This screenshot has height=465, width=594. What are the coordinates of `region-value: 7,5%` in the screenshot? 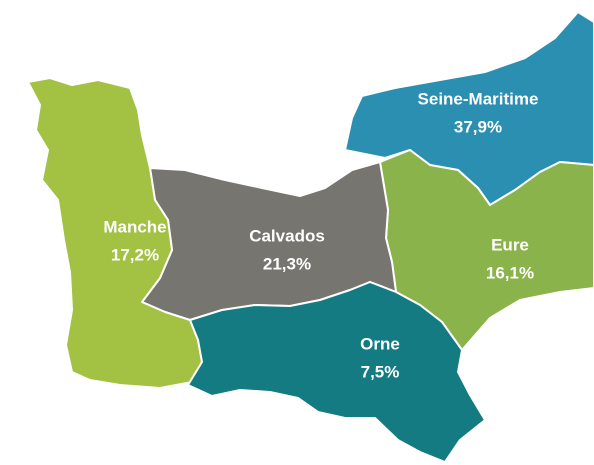 It's located at (380, 371).